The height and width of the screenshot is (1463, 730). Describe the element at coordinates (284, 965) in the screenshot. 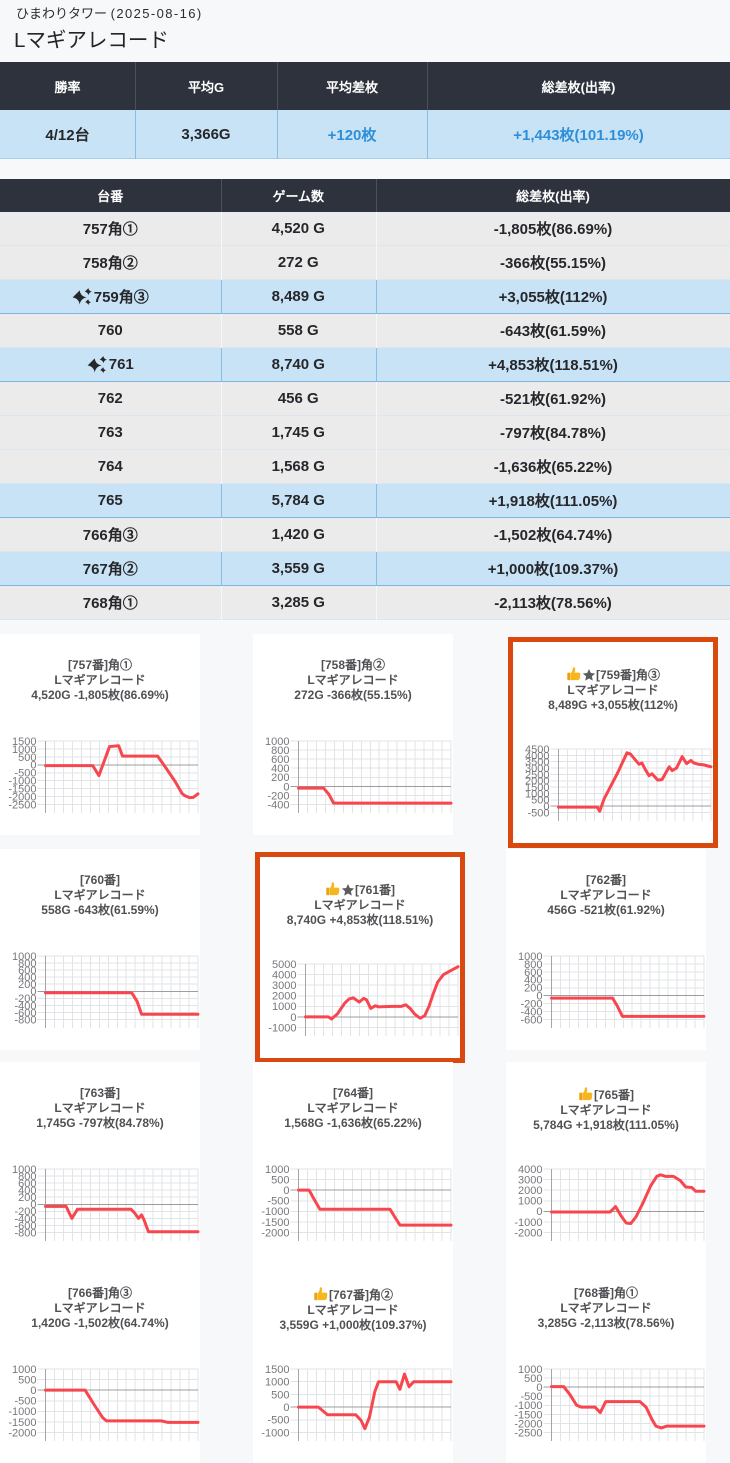

I see `svg-text: 5000` at that location.